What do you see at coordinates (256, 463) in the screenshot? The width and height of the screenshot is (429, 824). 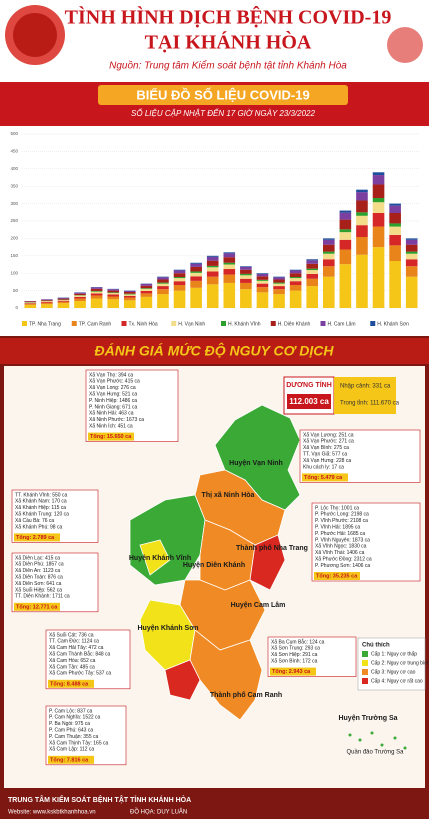 I see `district-label: Huyện Vạn Ninh` at bounding box center [256, 463].